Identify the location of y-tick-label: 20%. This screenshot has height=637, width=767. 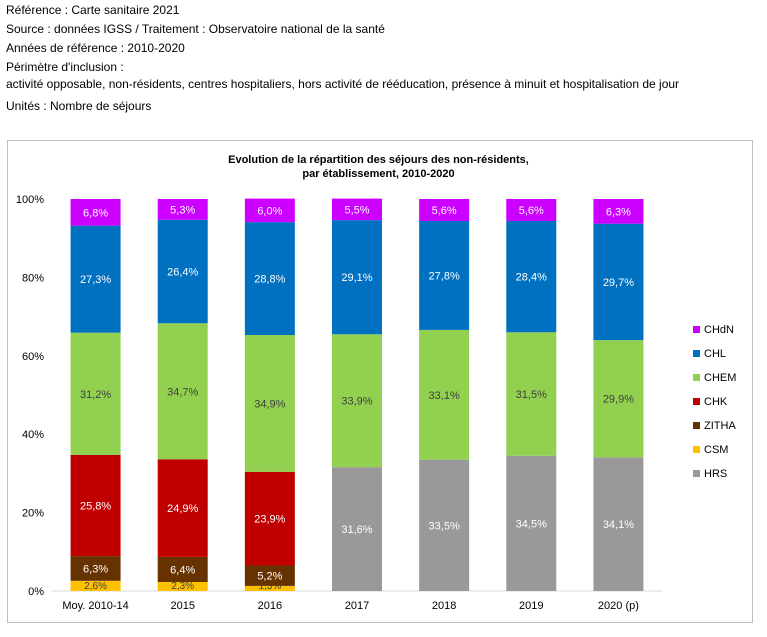
(33, 514).